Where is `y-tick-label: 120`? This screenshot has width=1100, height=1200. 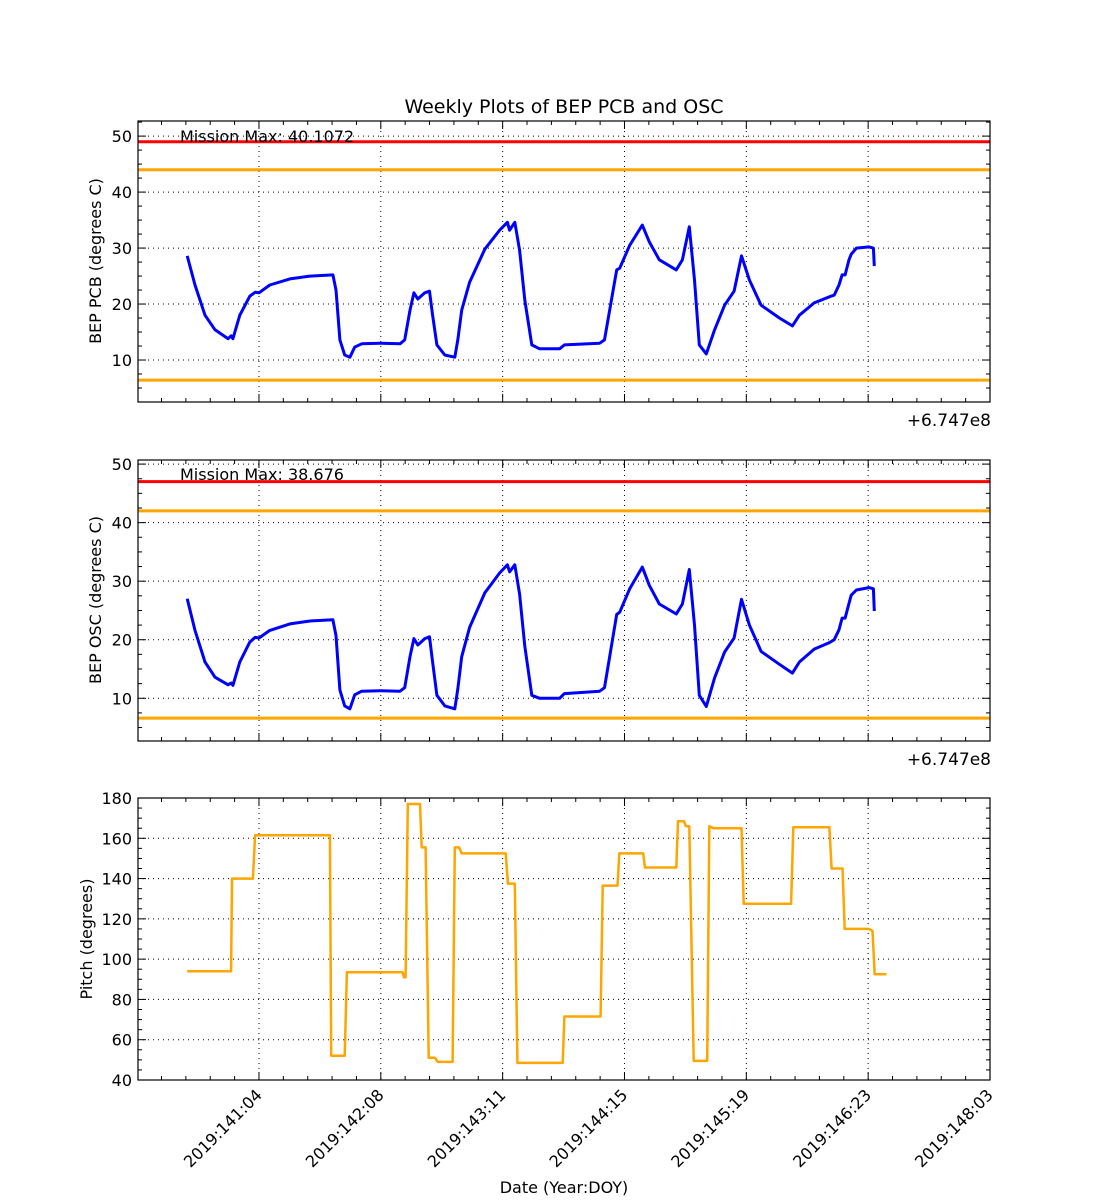 y-tick-label: 120 is located at coordinates (116, 919).